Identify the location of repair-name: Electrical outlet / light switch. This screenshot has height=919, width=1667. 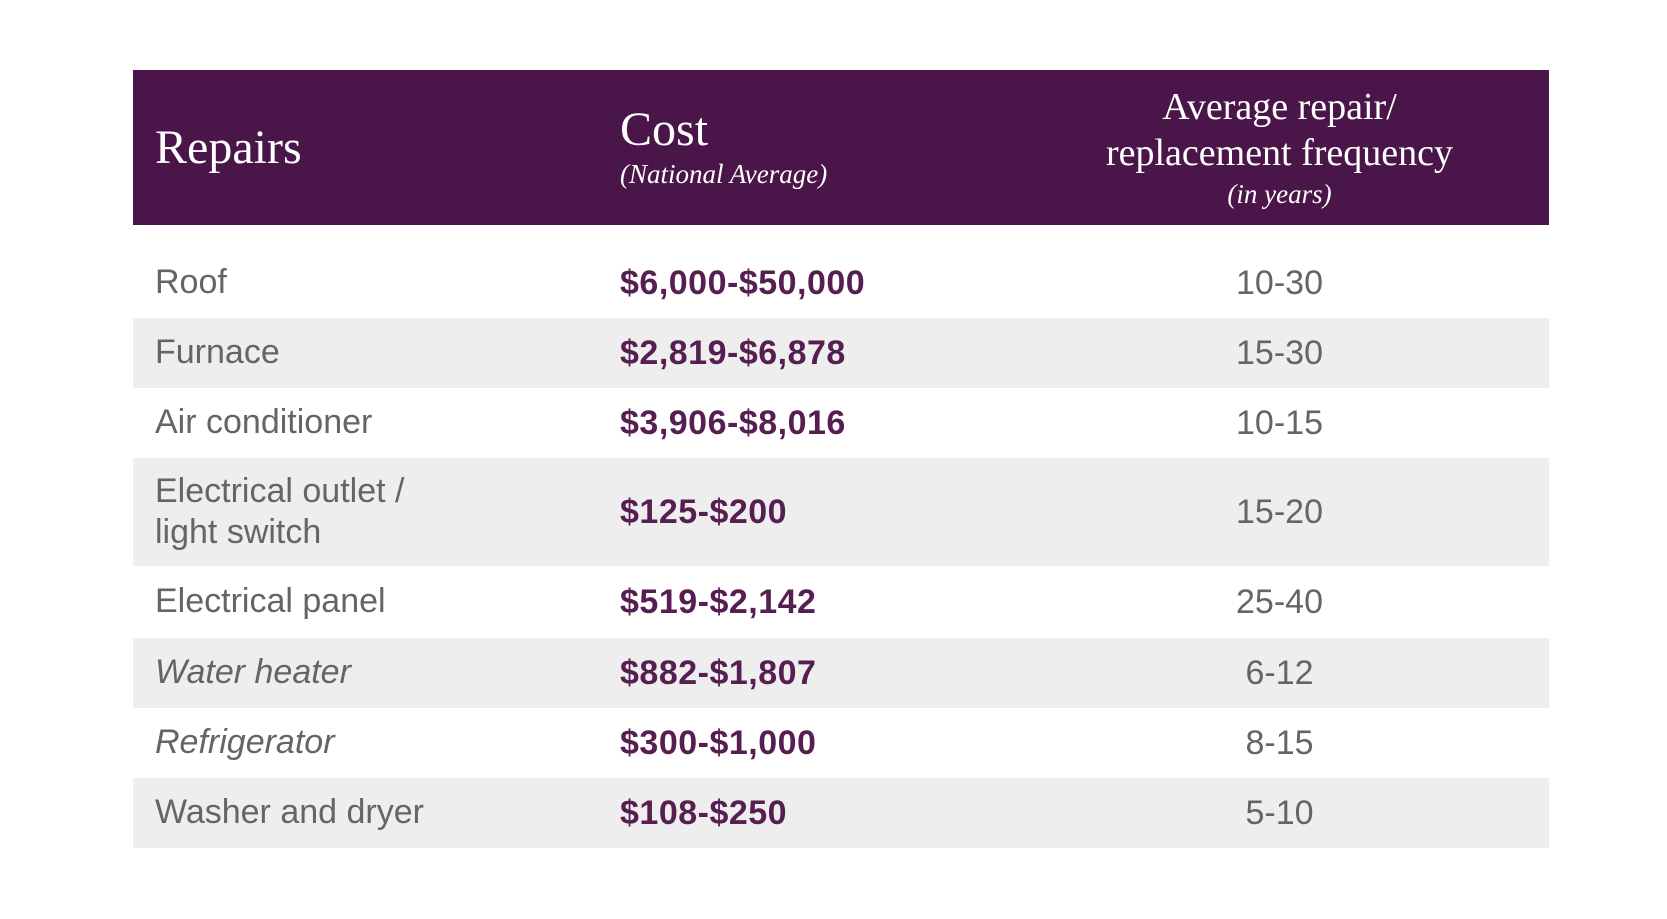
(376, 512).